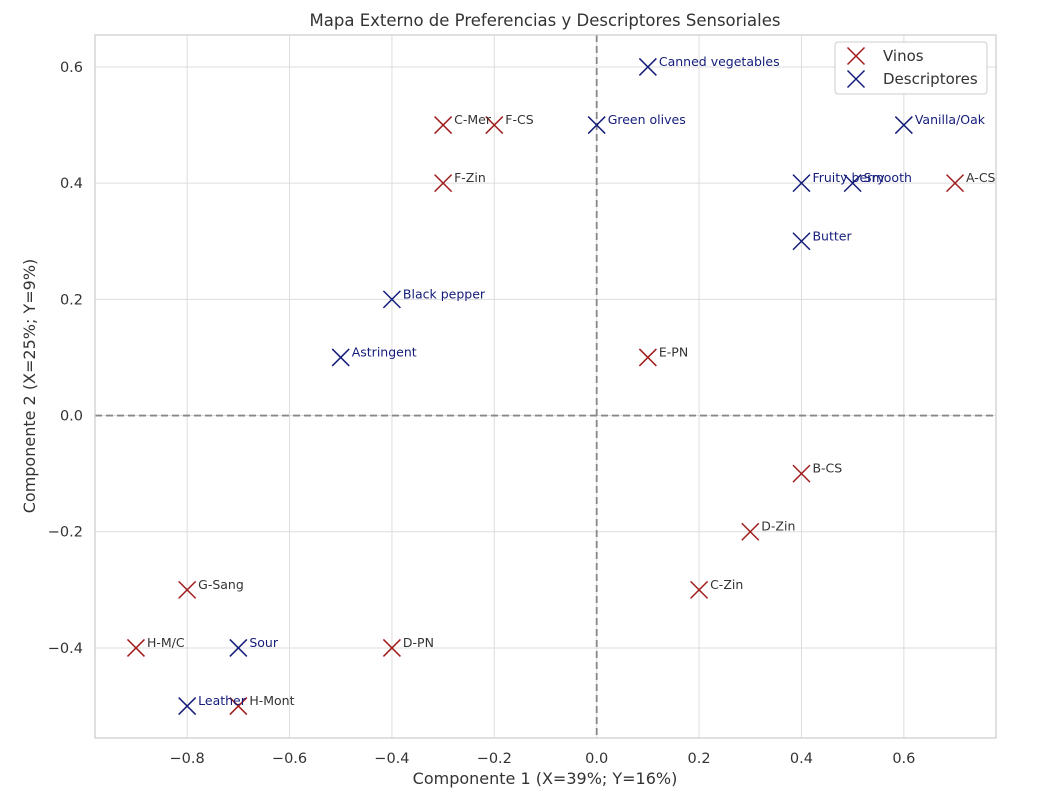  What do you see at coordinates (71, 417) in the screenshot?
I see `y-tick-label: 0.0` at bounding box center [71, 417].